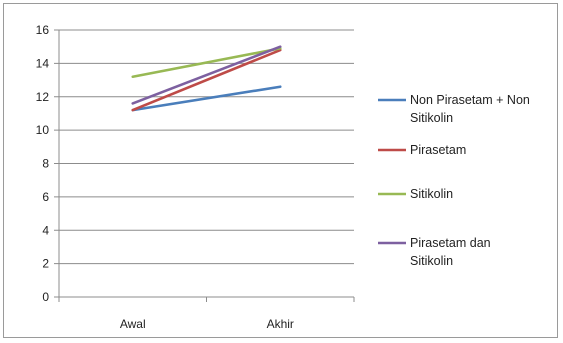 The height and width of the screenshot is (343, 563). I want to click on y-tick-label: 10, so click(43, 130).